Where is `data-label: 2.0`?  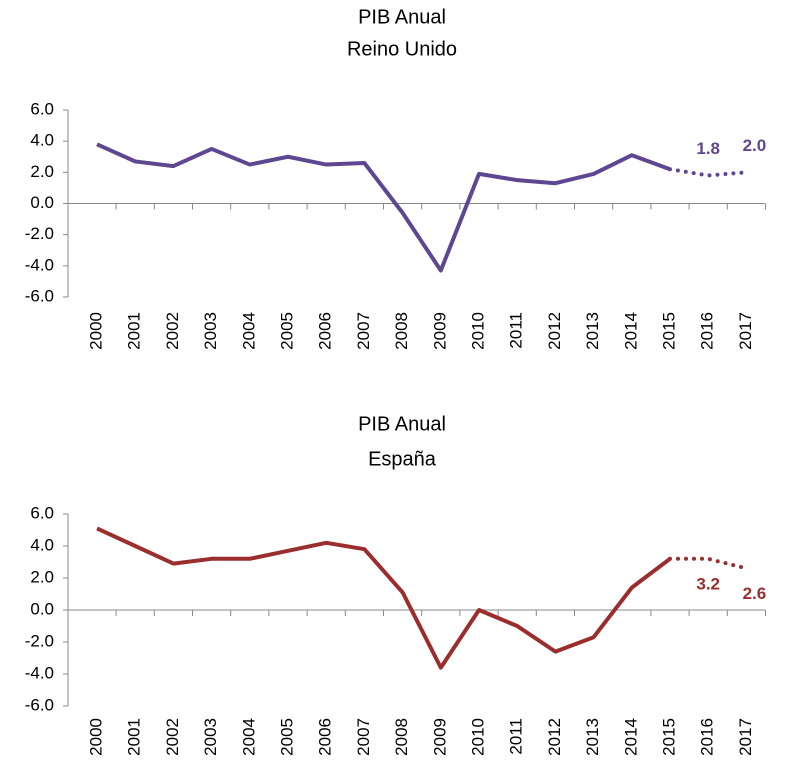
data-label: 2.0 is located at coordinates (755, 145).